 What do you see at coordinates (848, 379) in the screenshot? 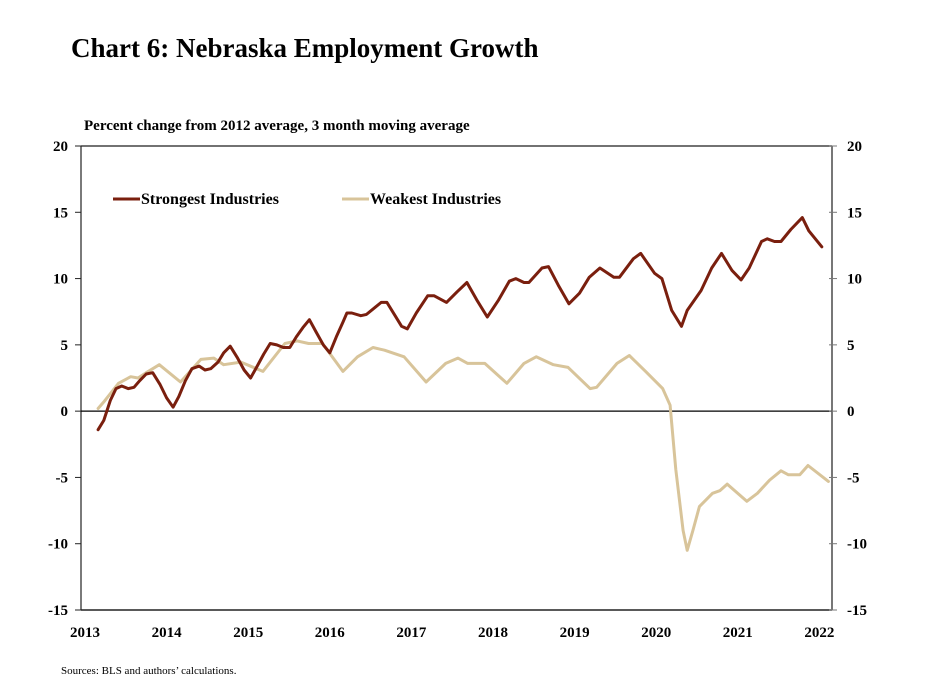
I see `right-y-ticks: 20 15 10 5 0 -5 -10 -15` at bounding box center [848, 379].